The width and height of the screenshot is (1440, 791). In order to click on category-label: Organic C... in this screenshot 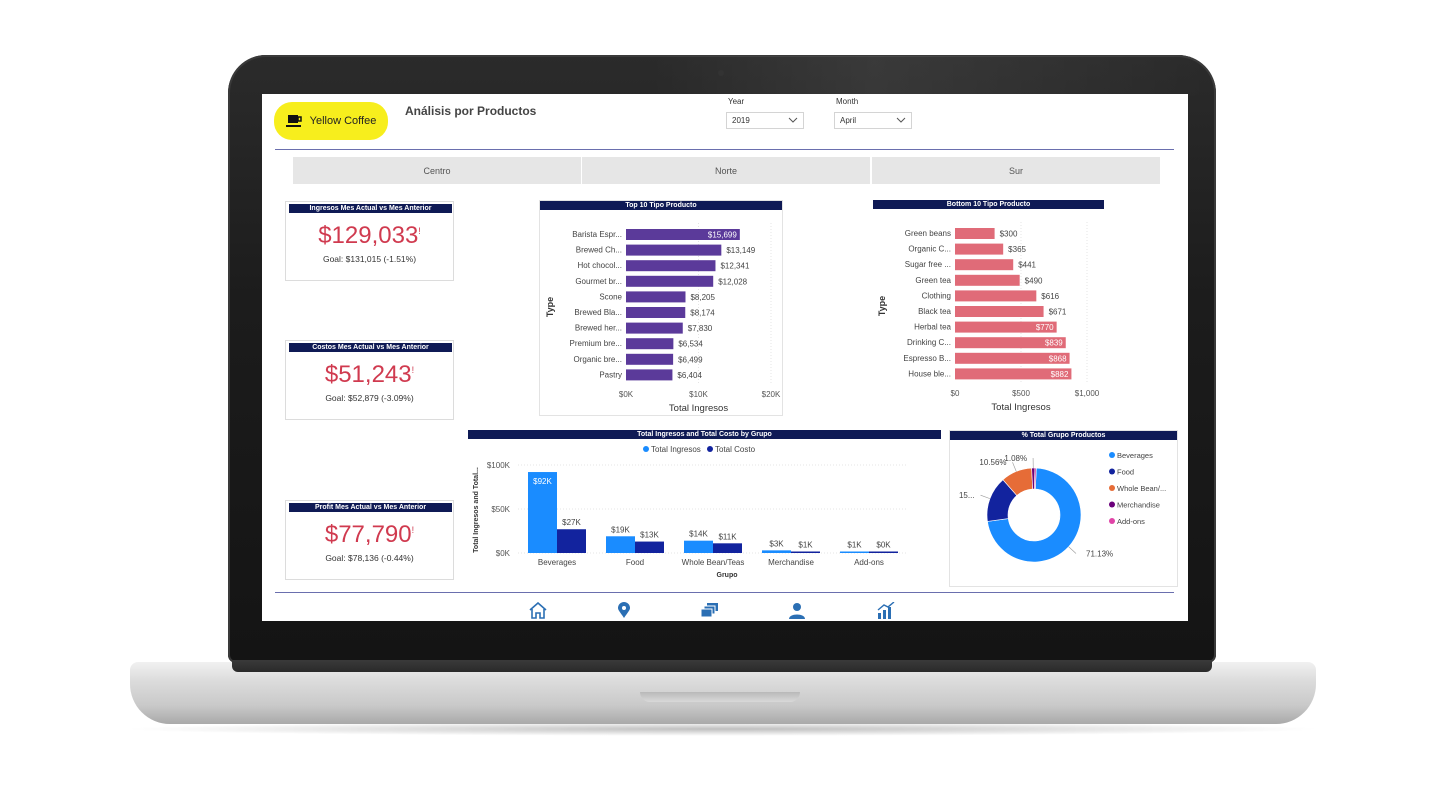, I will do `click(929, 249)`.